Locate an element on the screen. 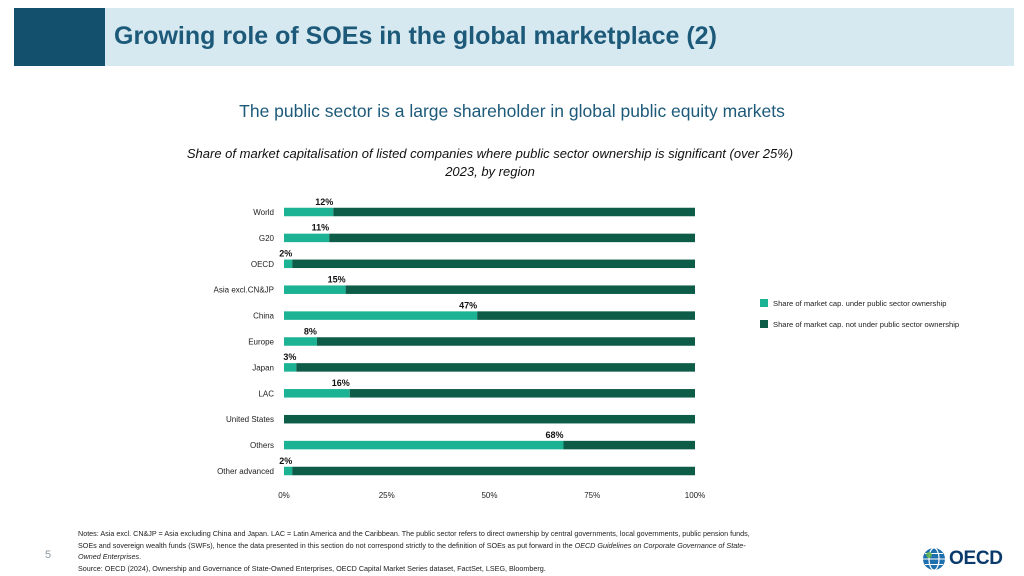 This screenshot has height=576, width=1024. bar-not-public-asia-excl-cn-jp is located at coordinates (520, 289).